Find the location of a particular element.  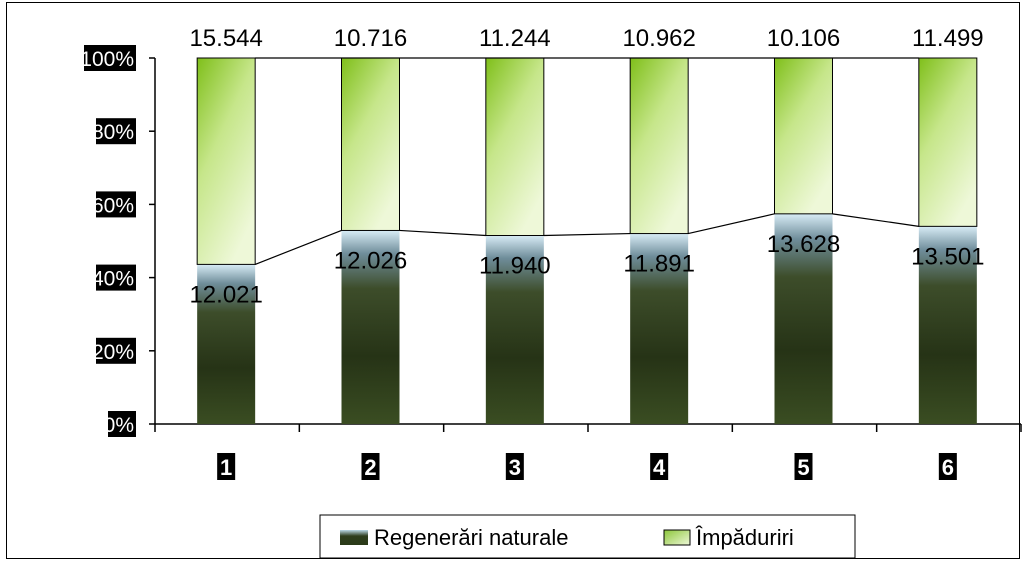

y-ticks: 0% 20% 40% 60% 80% 100% is located at coordinates (117, 241).